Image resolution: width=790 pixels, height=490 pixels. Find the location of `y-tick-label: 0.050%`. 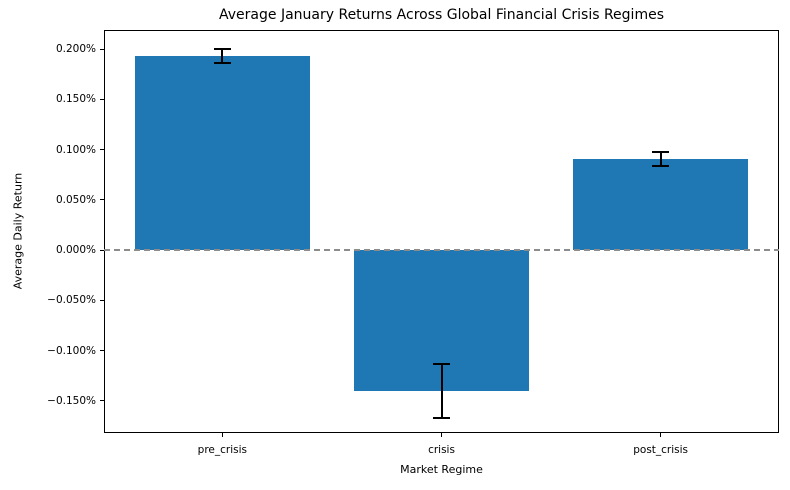

y-tick-label: 0.050% is located at coordinates (75, 199).